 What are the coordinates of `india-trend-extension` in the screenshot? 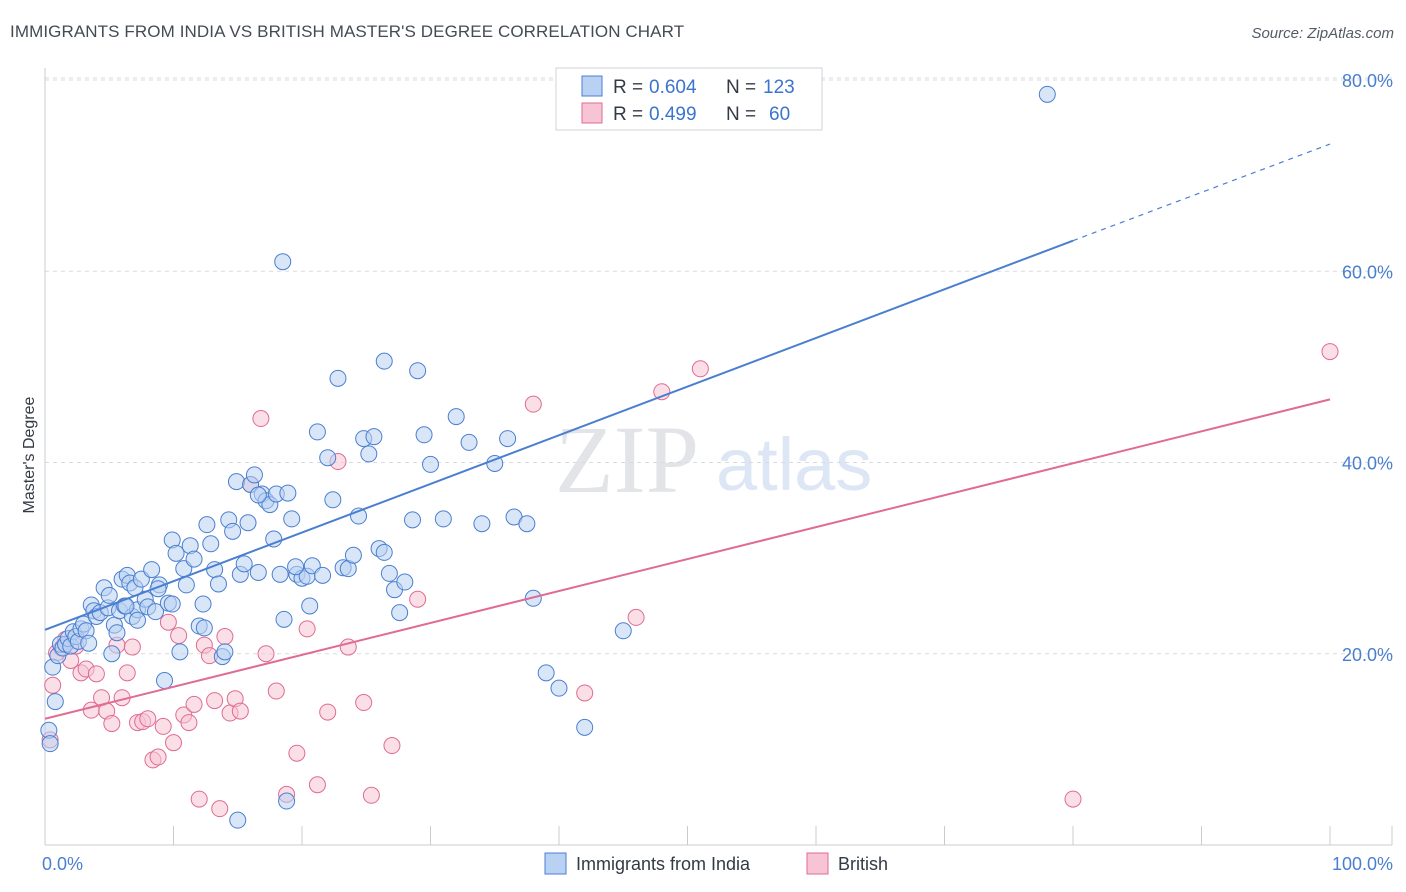 It's located at (1201, 192).